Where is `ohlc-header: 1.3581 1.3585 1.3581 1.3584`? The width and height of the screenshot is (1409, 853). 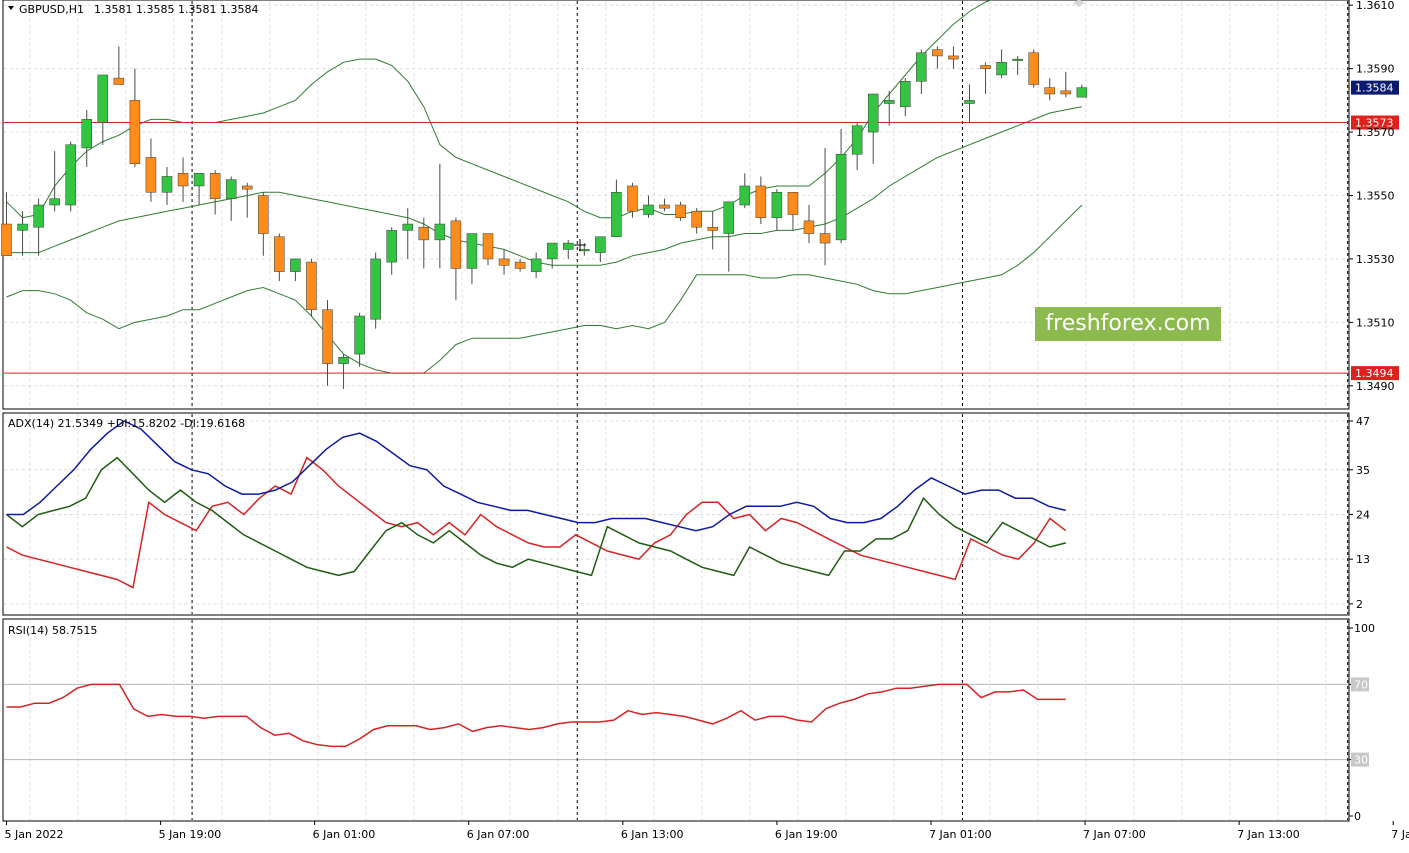
ohlc-header: 1.3581 1.3585 1.3581 1.3584 is located at coordinates (176, 9).